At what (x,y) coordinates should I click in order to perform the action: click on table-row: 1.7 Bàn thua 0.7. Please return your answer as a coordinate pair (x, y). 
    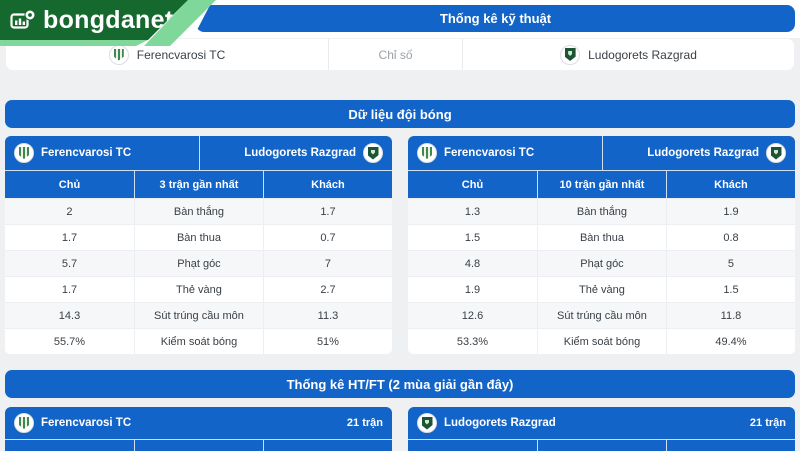
    Looking at the image, I should click on (198, 237).